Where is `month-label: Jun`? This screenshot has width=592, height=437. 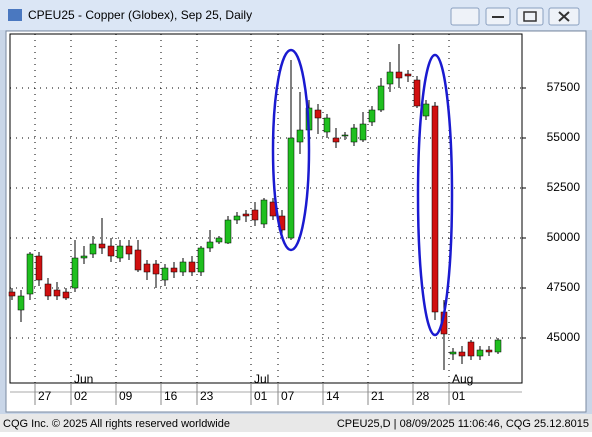 month-label: Jun is located at coordinates (83, 379).